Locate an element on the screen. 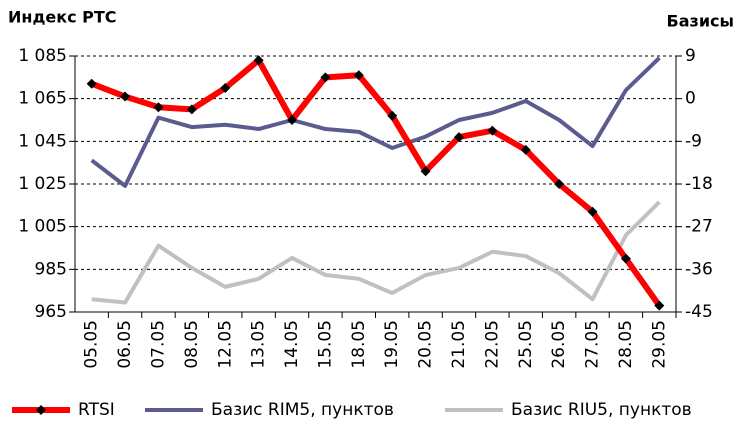  y-tick-label: 1 065 is located at coordinates (42, 99).